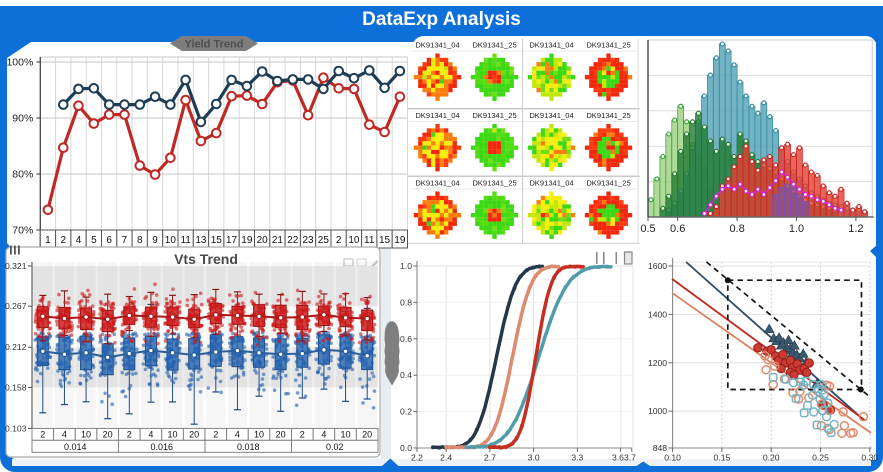 The width and height of the screenshot is (883, 472). What do you see at coordinates (16, 387) in the screenshot?
I see `svg-text: 0.158` at bounding box center [16, 387].